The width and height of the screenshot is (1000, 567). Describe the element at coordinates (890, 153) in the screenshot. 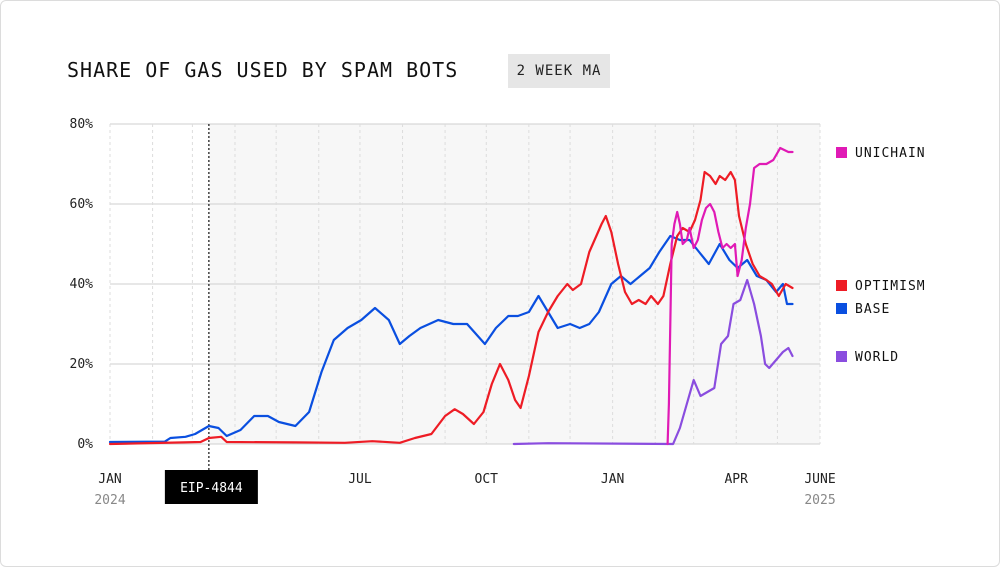

I see `legend-label-unichain: UNICHAIN` at that location.